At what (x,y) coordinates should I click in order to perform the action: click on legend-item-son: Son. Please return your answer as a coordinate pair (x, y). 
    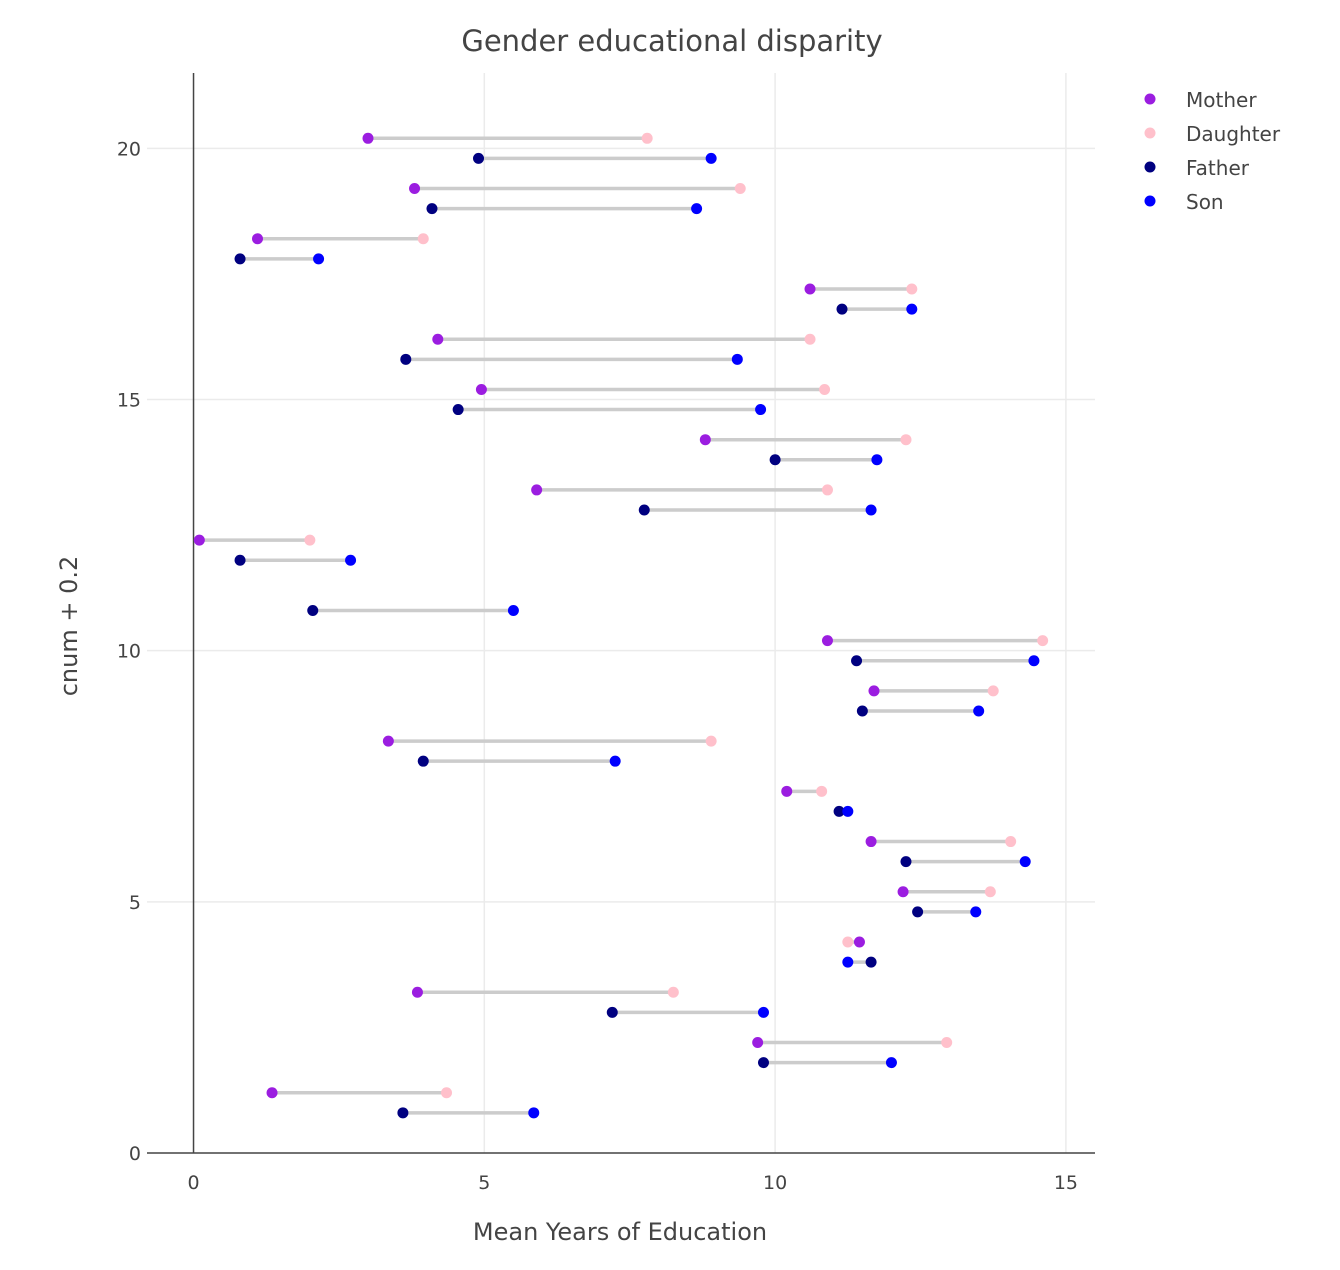
    Looking at the image, I should click on (1184, 202).